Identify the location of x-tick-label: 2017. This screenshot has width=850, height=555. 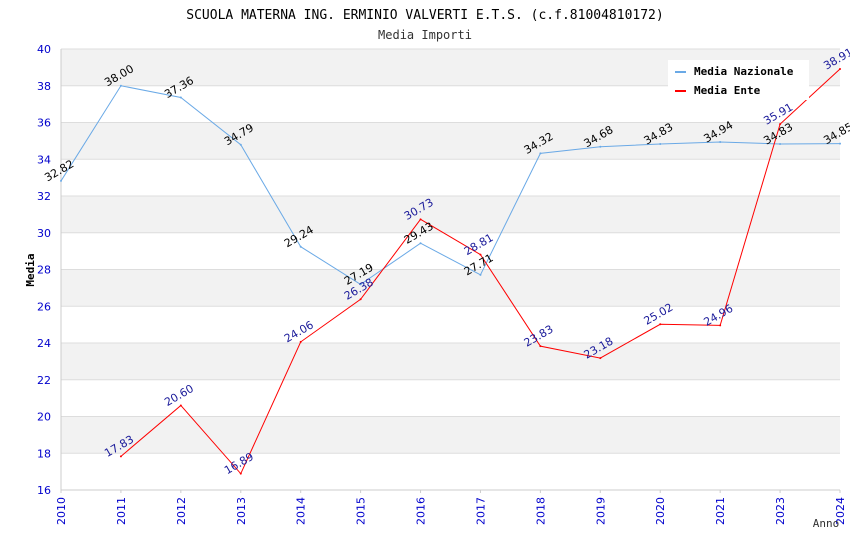
(480, 511).